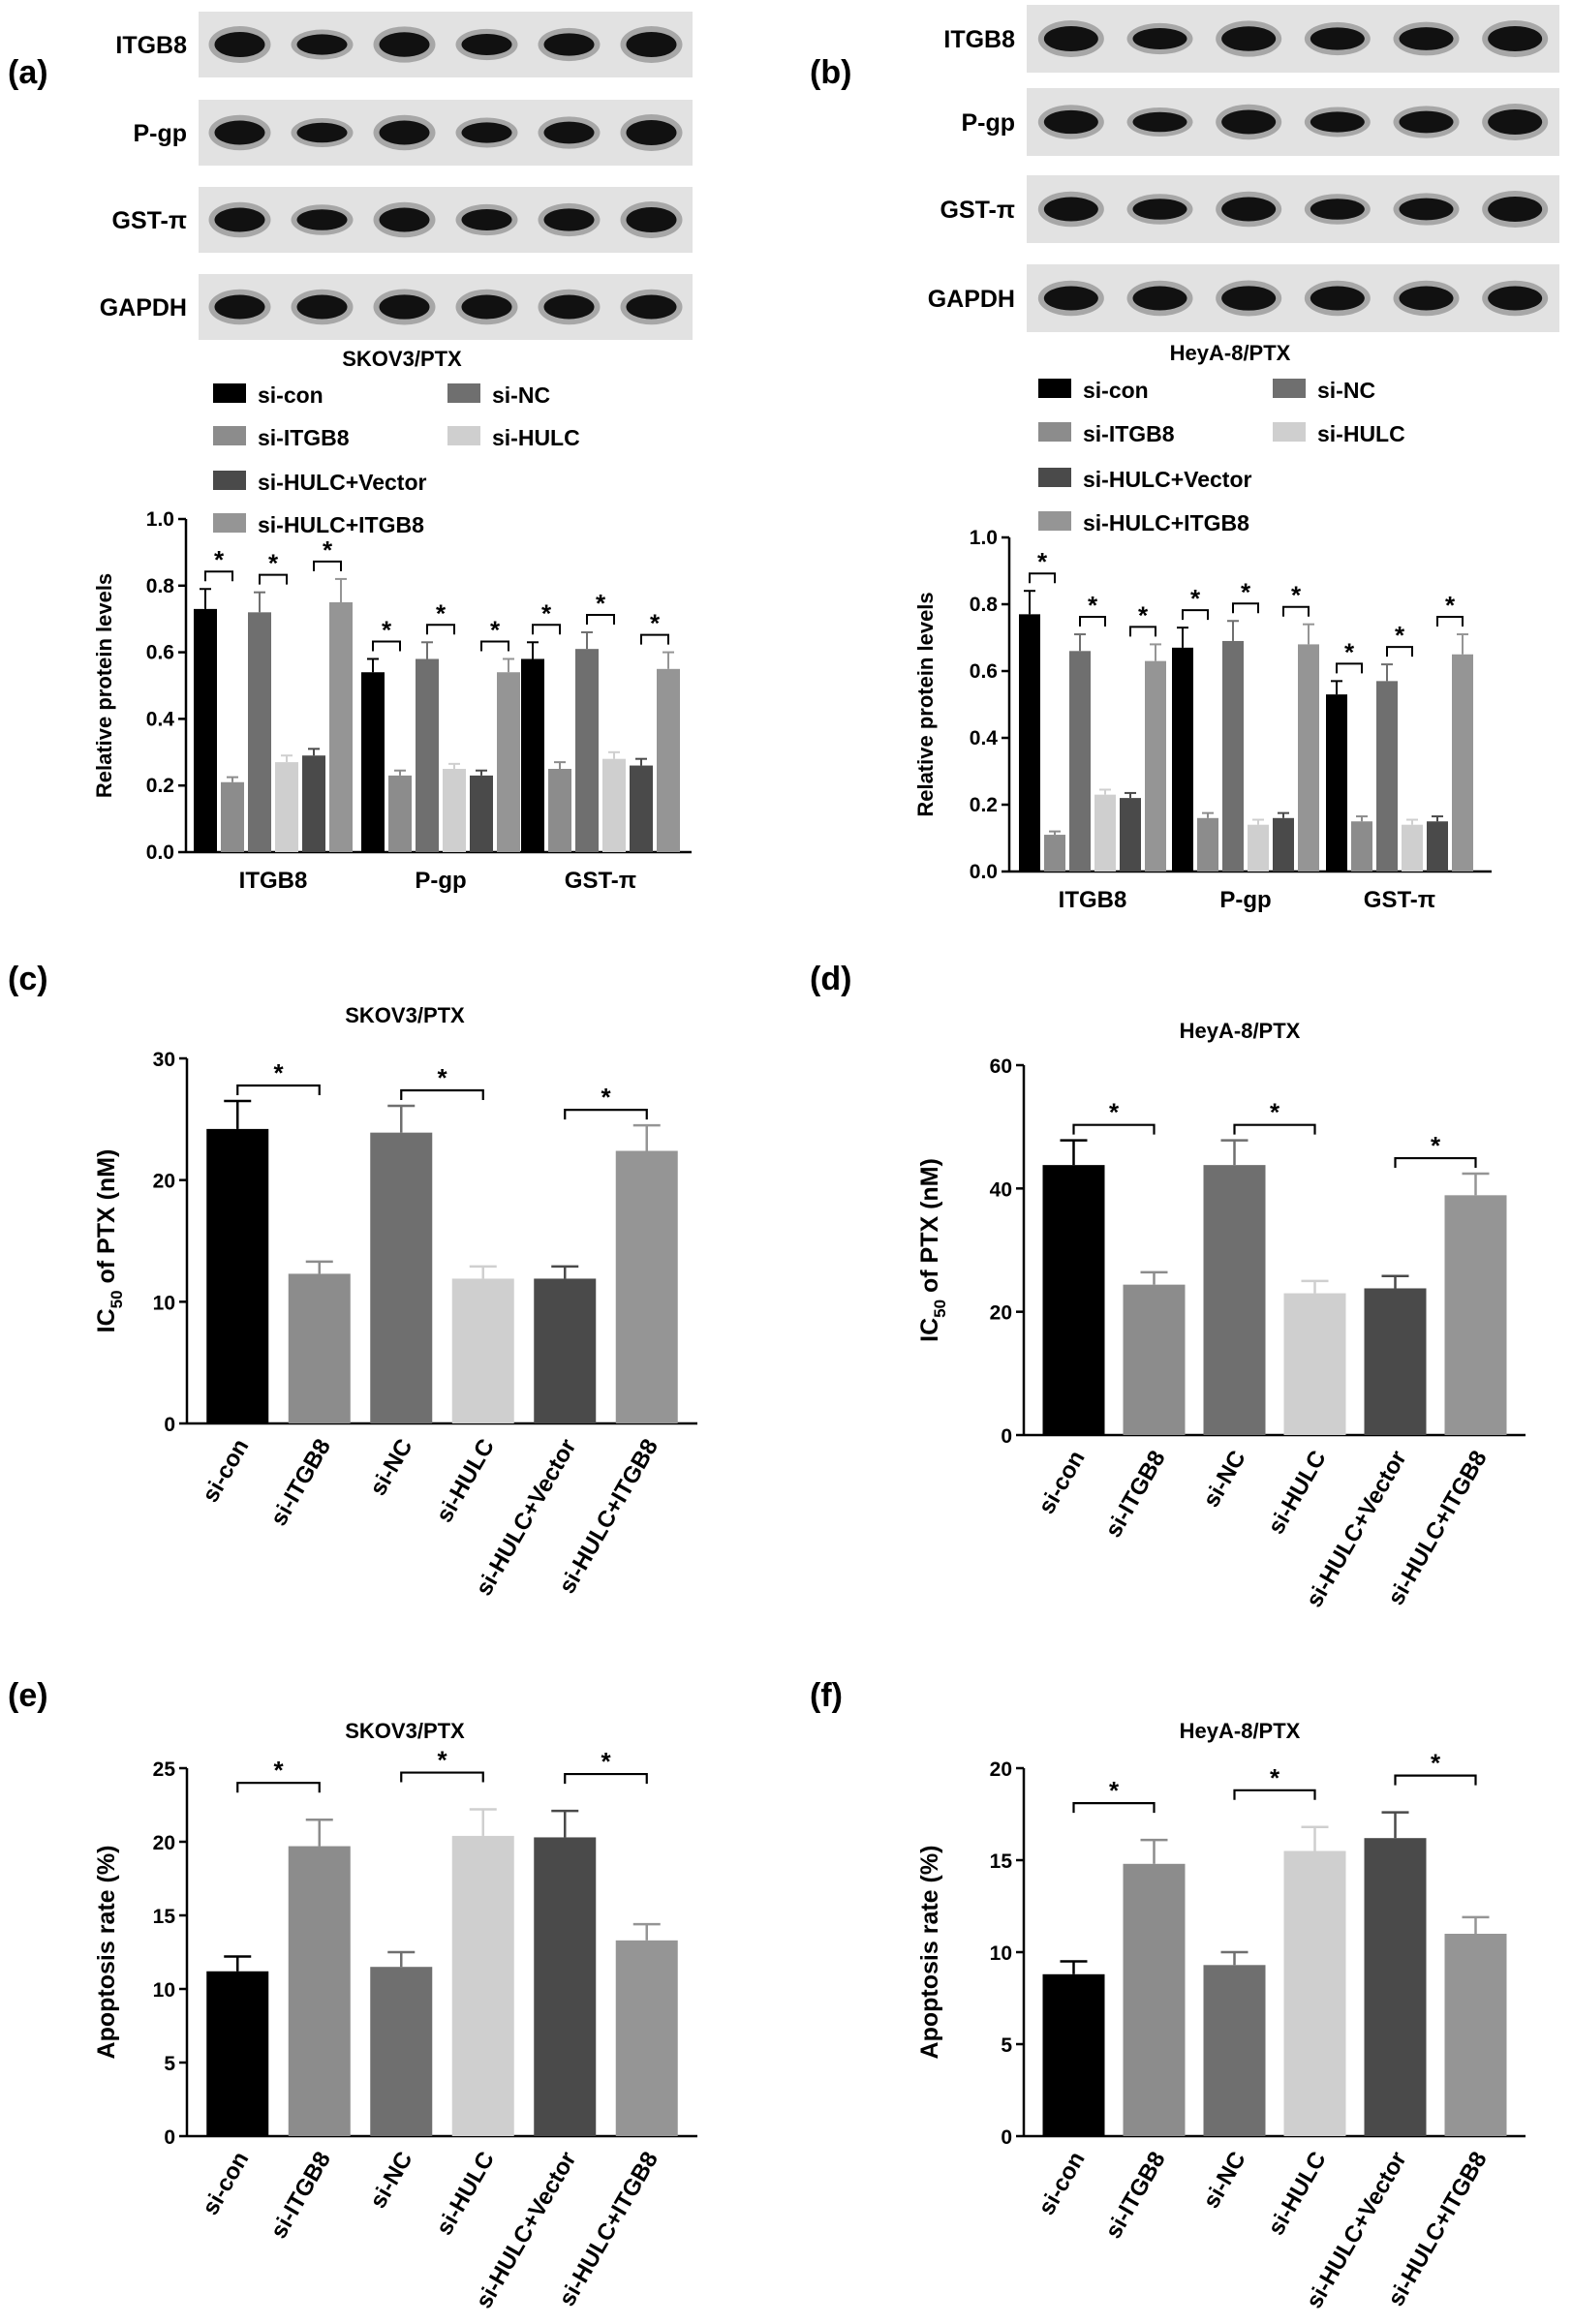 The height and width of the screenshot is (2324, 1572). I want to click on y-tick-label: 0.4, so click(984, 738).